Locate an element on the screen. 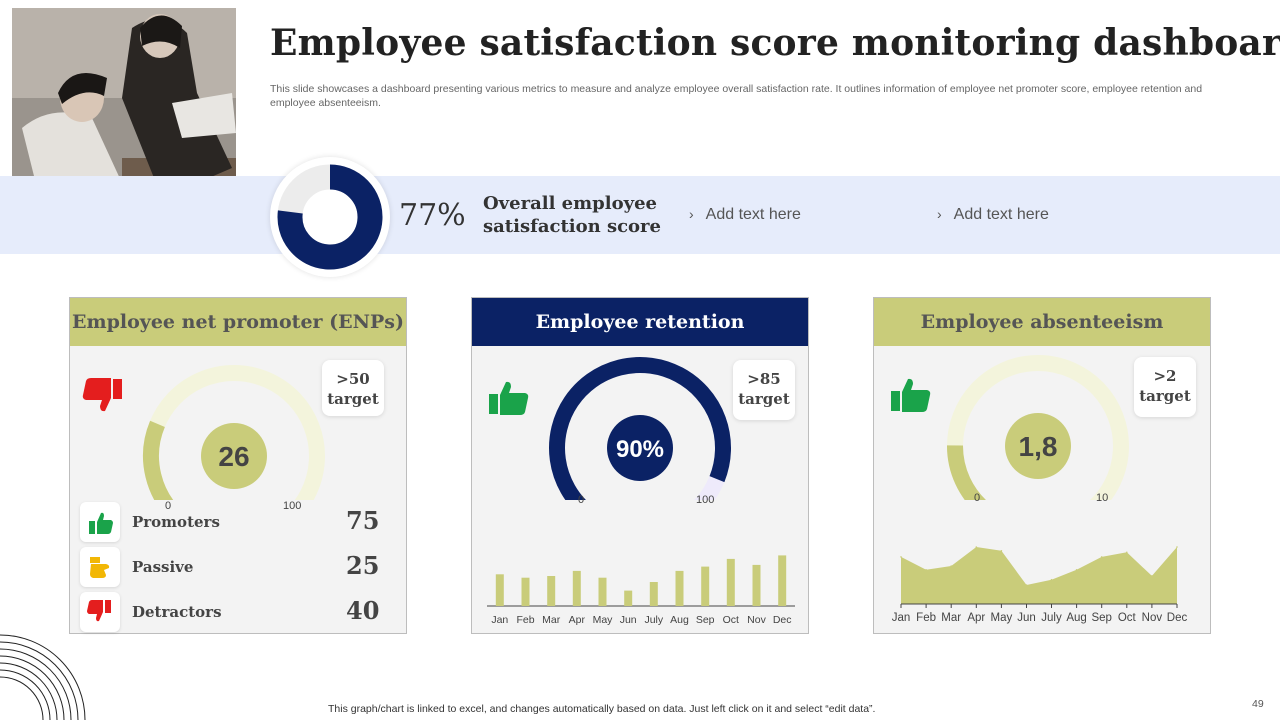  thumbs-down-icon is located at coordinates (99, 611).